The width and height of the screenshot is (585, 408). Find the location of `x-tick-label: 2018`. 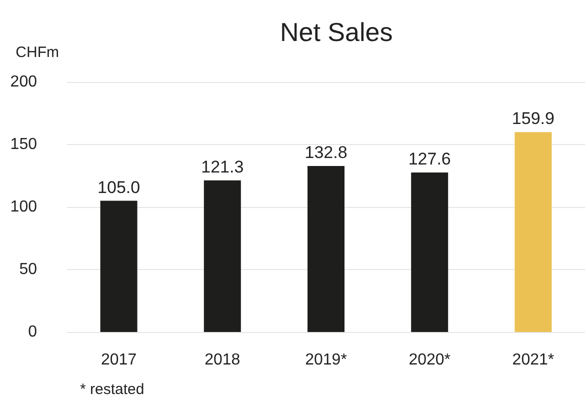

x-tick-label: 2018 is located at coordinates (222, 360).